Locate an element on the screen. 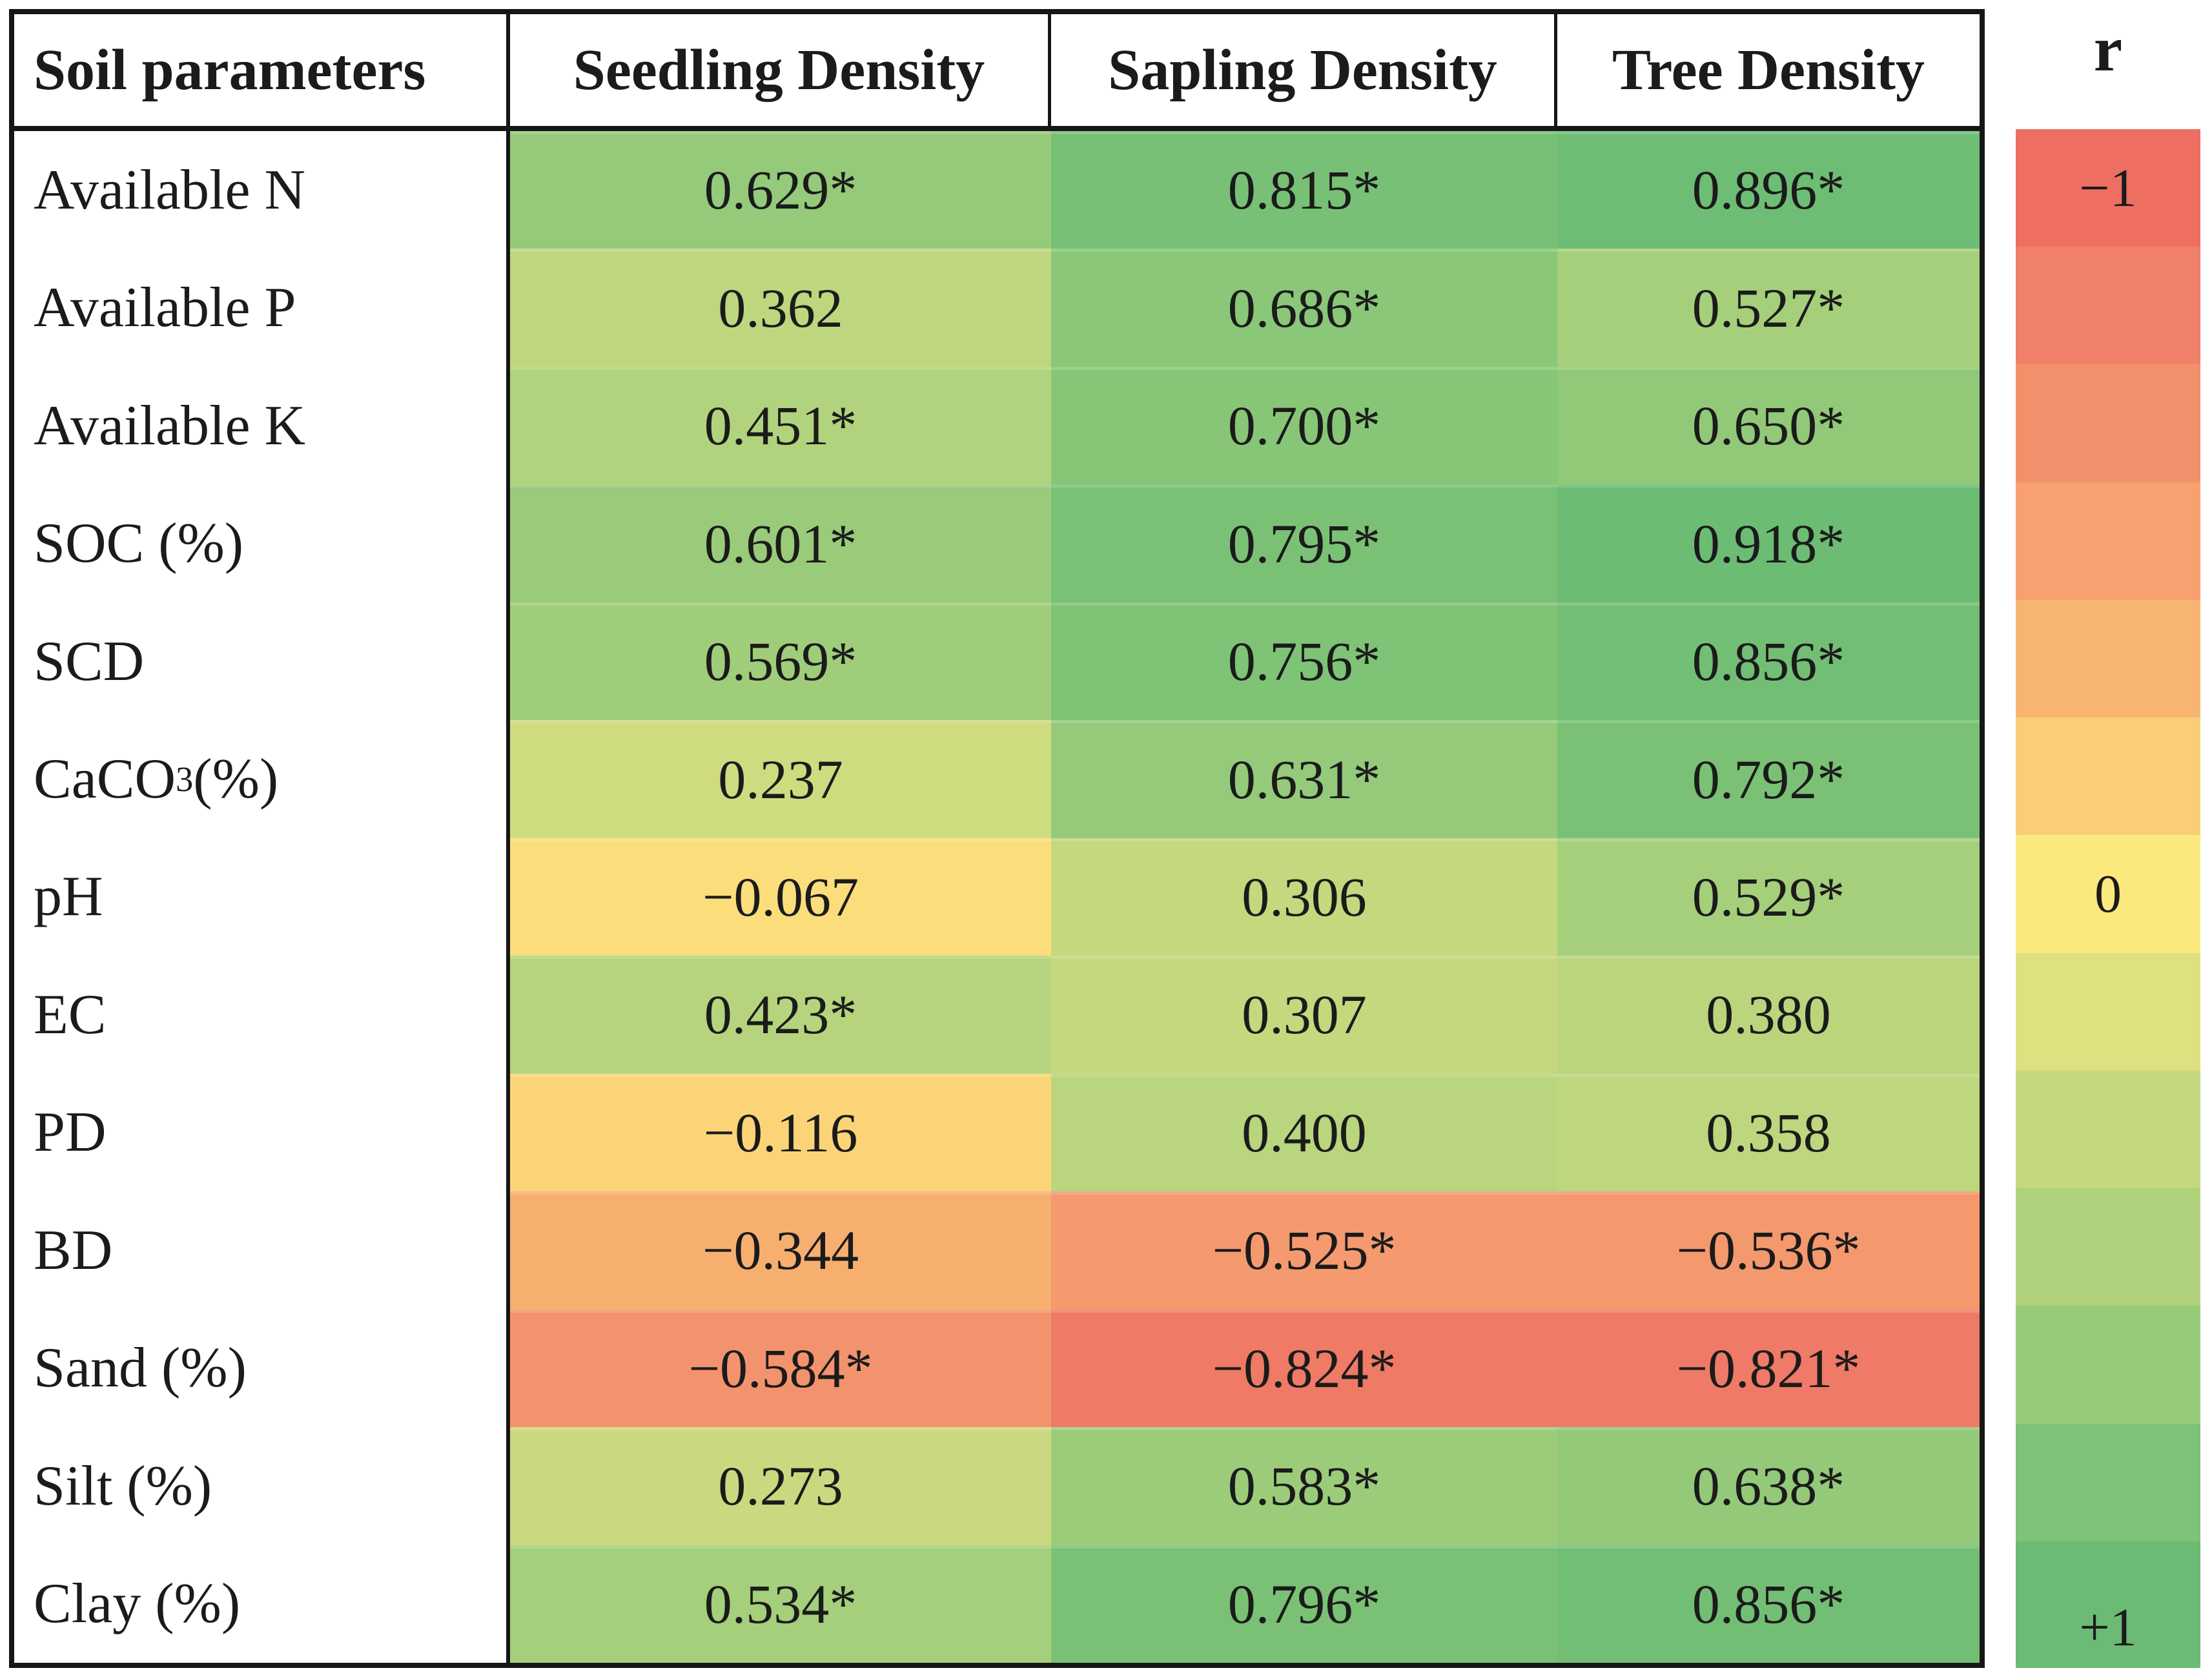  correlation-cell: −0.525* is located at coordinates (1304, 1250).